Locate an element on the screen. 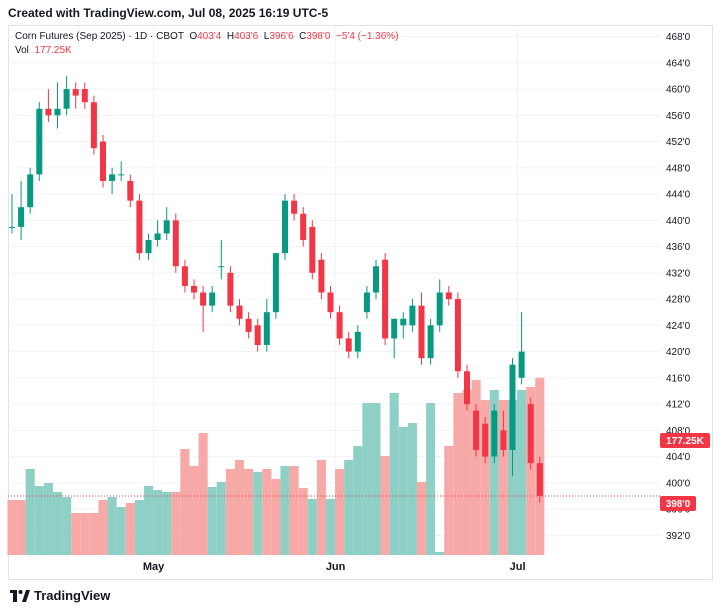  price-tick-label: 436'0 is located at coordinates (678, 247).